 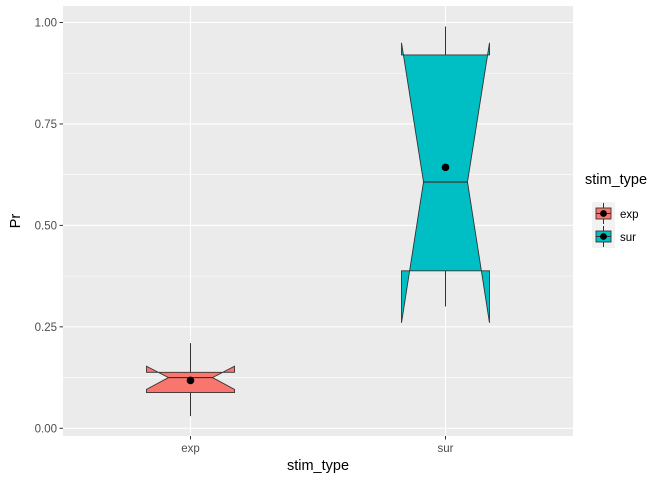 I want to click on y-axis: 0.00 0.25 0.50 0.75 1.00, so click(x=49, y=226).